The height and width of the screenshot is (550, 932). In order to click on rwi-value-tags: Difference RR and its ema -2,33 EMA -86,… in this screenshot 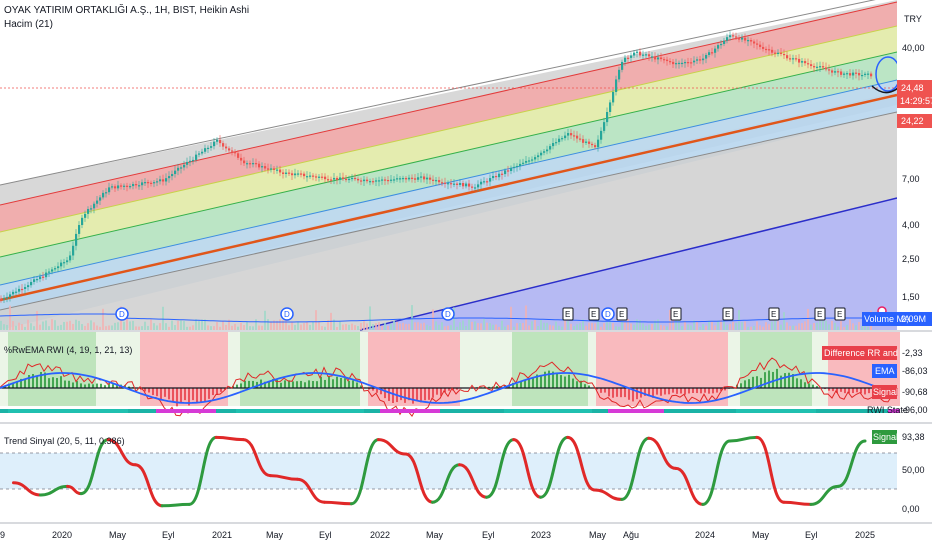, I will do `click(875, 380)`.